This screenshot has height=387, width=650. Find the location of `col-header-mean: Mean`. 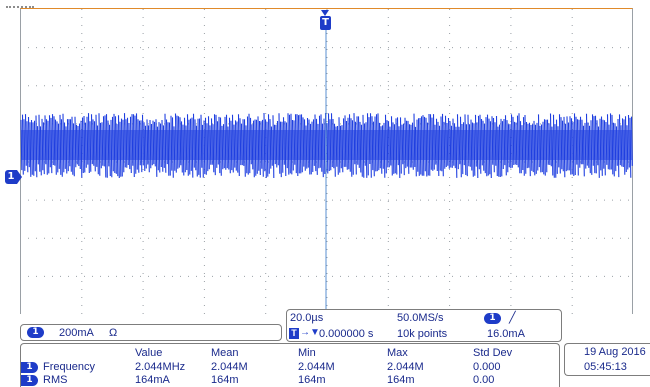

col-header-mean: Mean is located at coordinates (225, 353).